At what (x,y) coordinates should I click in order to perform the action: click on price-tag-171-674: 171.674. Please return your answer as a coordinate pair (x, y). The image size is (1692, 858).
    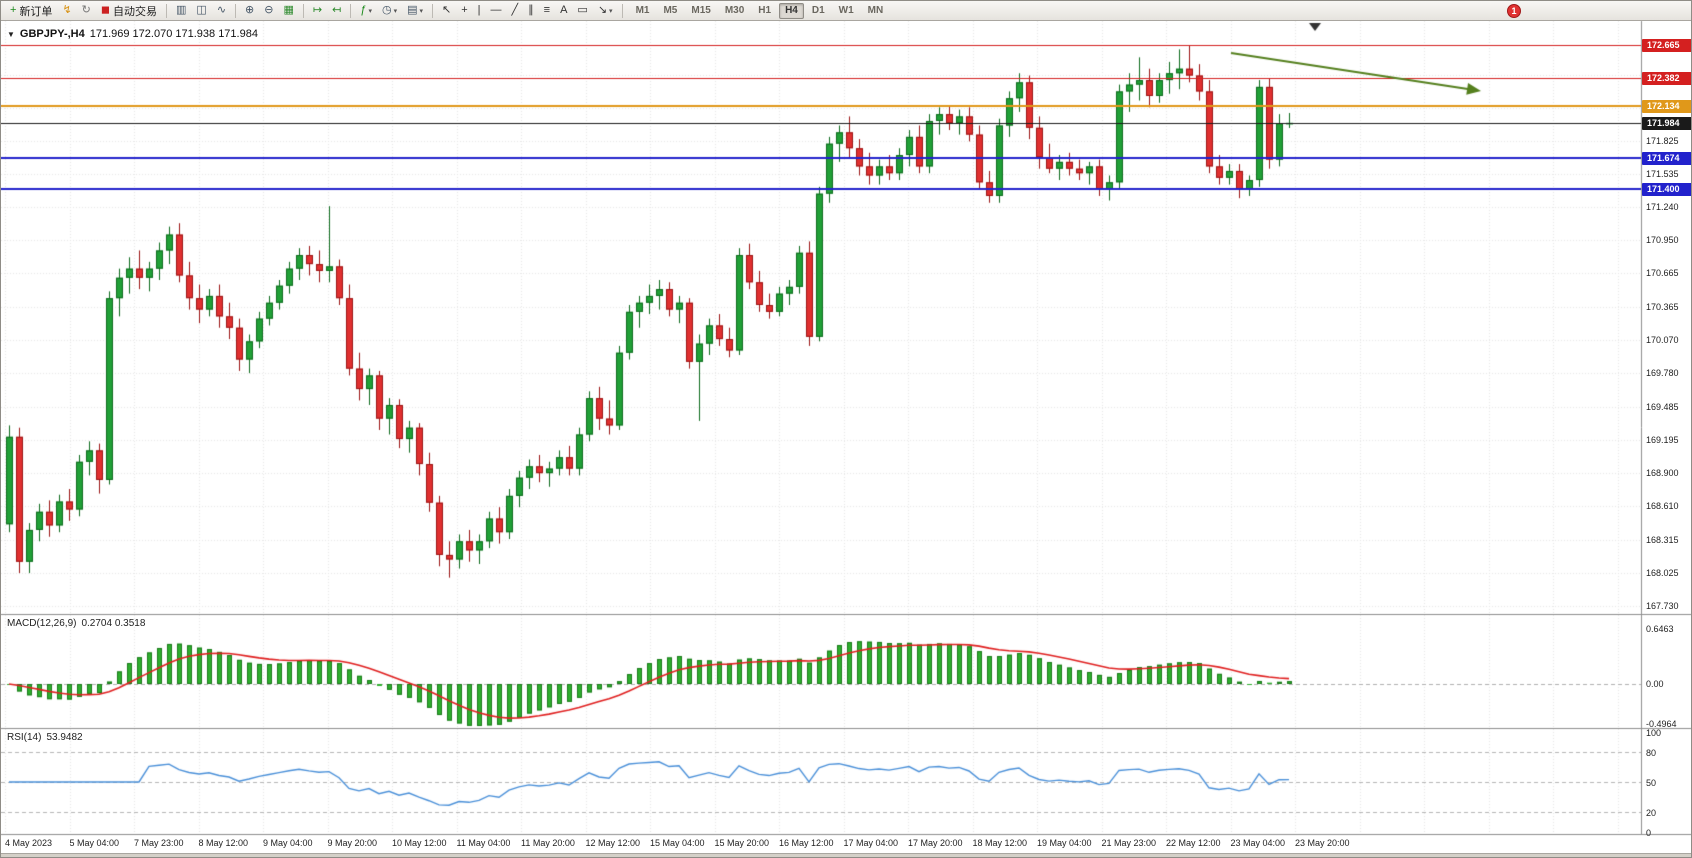
    Looking at the image, I should click on (1666, 158).